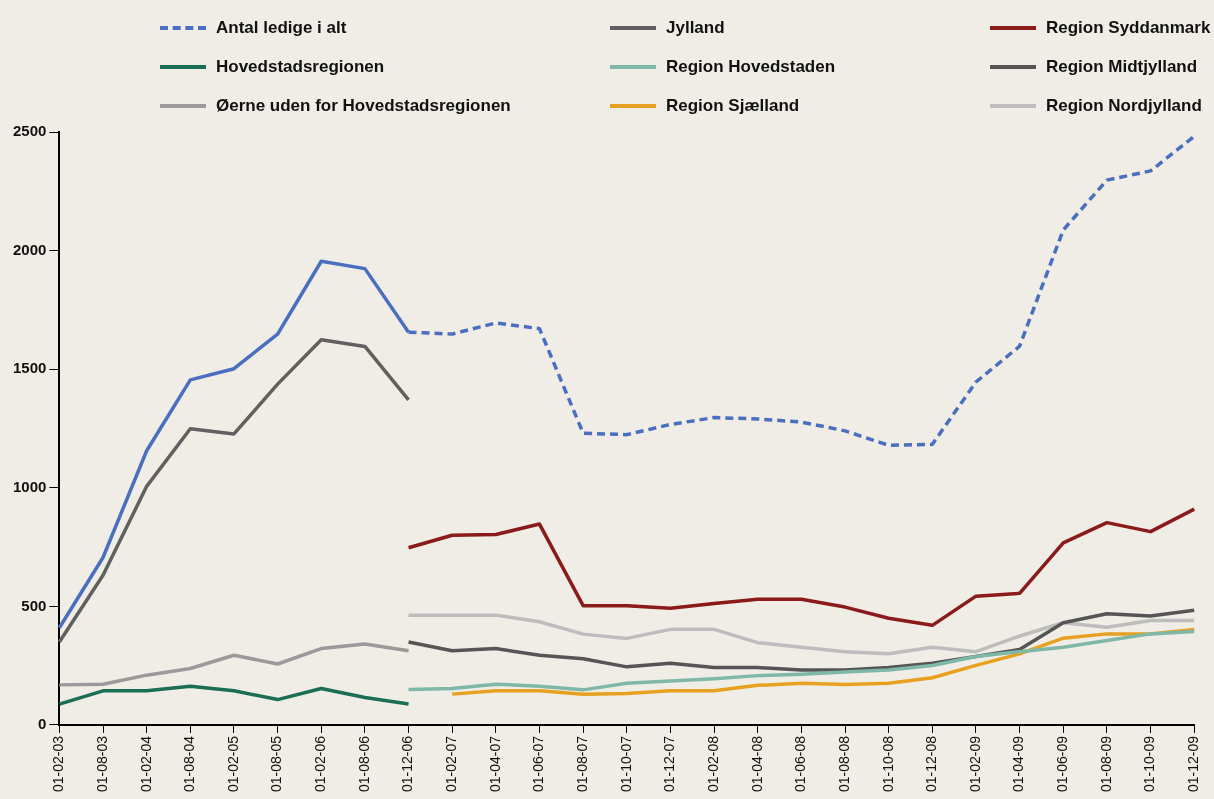 The width and height of the screenshot is (1214, 799). Describe the element at coordinates (1122, 66) in the screenshot. I see `legend-label: Region Midtjylland` at that location.